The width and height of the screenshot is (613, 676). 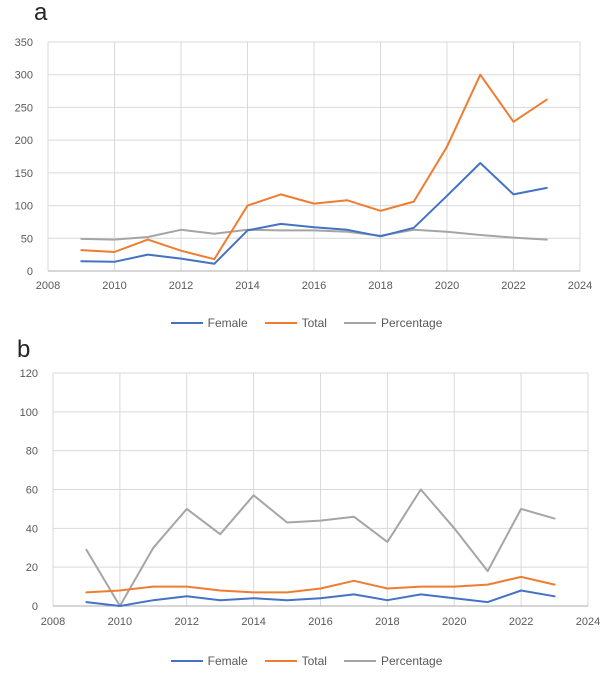 What do you see at coordinates (24, 174) in the screenshot?
I see `y-tick-label: 150` at bounding box center [24, 174].